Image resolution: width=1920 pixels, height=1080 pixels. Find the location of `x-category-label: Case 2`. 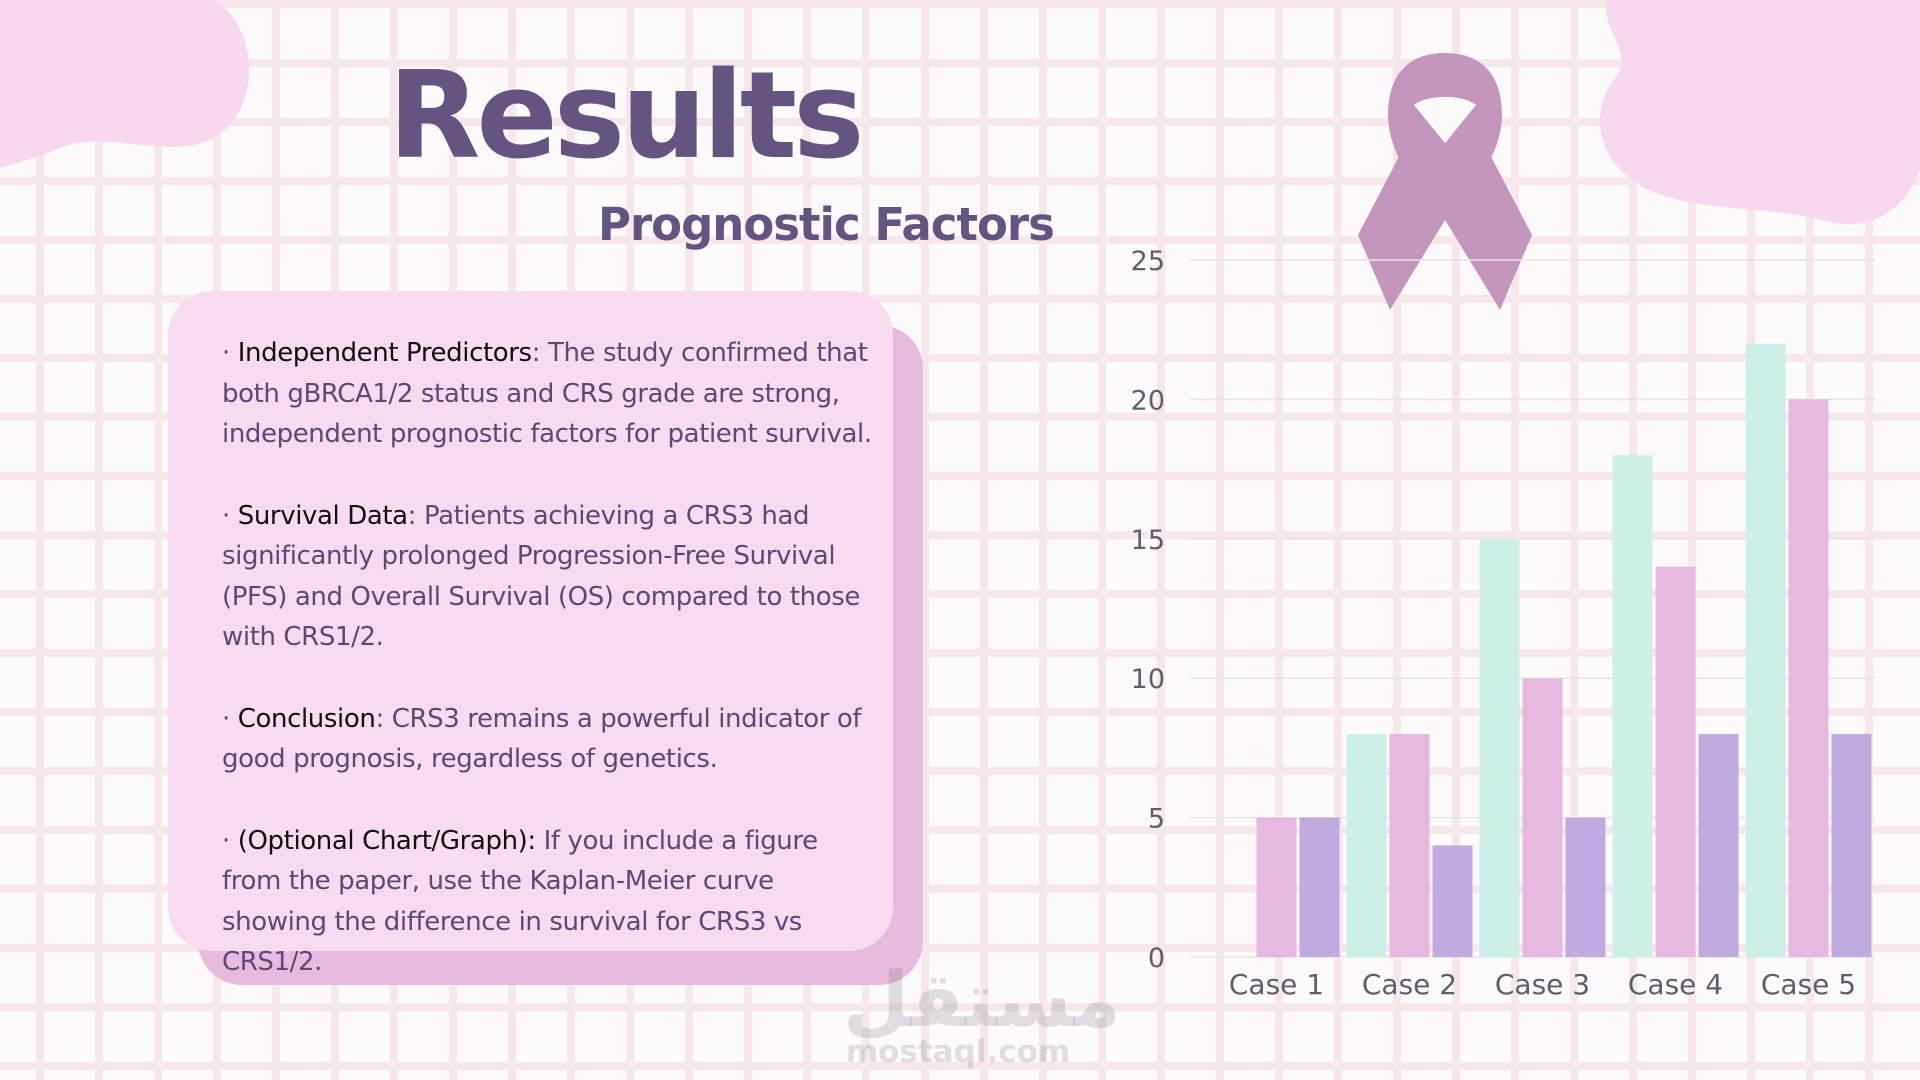

x-category-label: Case 2 is located at coordinates (1409, 984).